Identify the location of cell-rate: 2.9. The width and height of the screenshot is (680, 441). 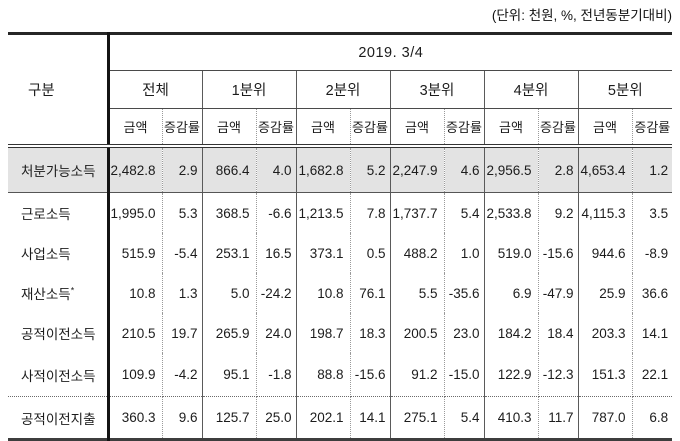
(182, 169).